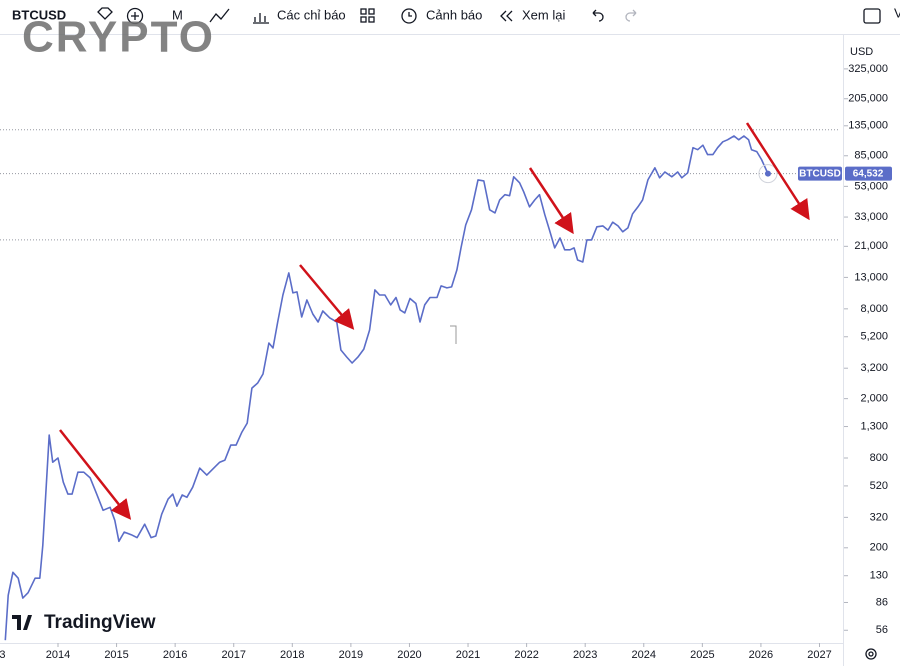  What do you see at coordinates (631, 15) in the screenshot?
I see `redo-icon` at bounding box center [631, 15].